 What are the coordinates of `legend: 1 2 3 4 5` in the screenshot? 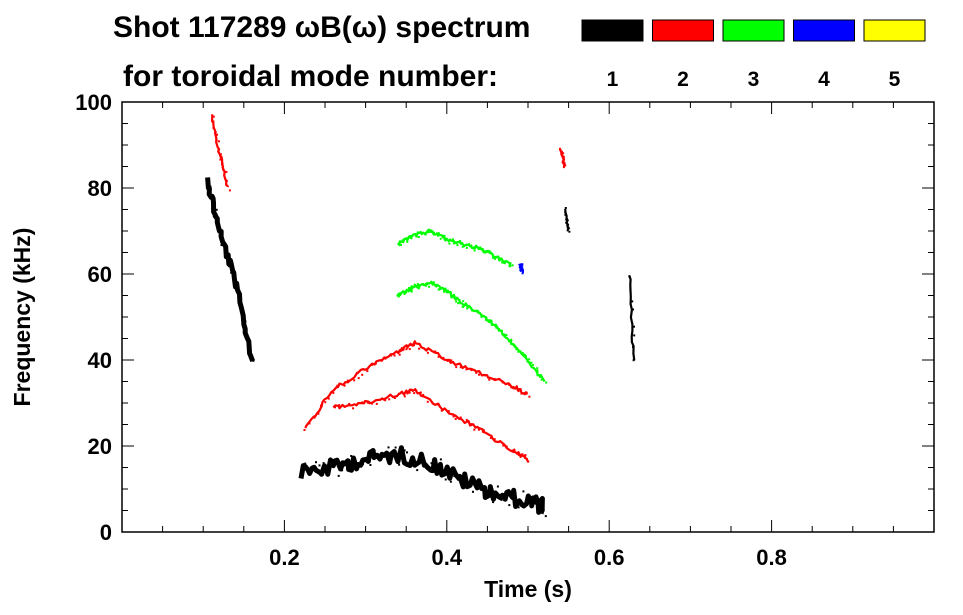 It's located at (753, 55).